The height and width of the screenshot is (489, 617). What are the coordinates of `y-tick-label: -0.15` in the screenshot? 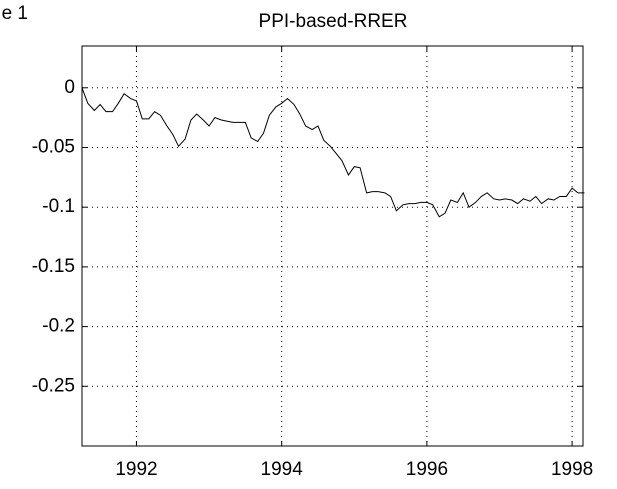 It's located at (53, 266).